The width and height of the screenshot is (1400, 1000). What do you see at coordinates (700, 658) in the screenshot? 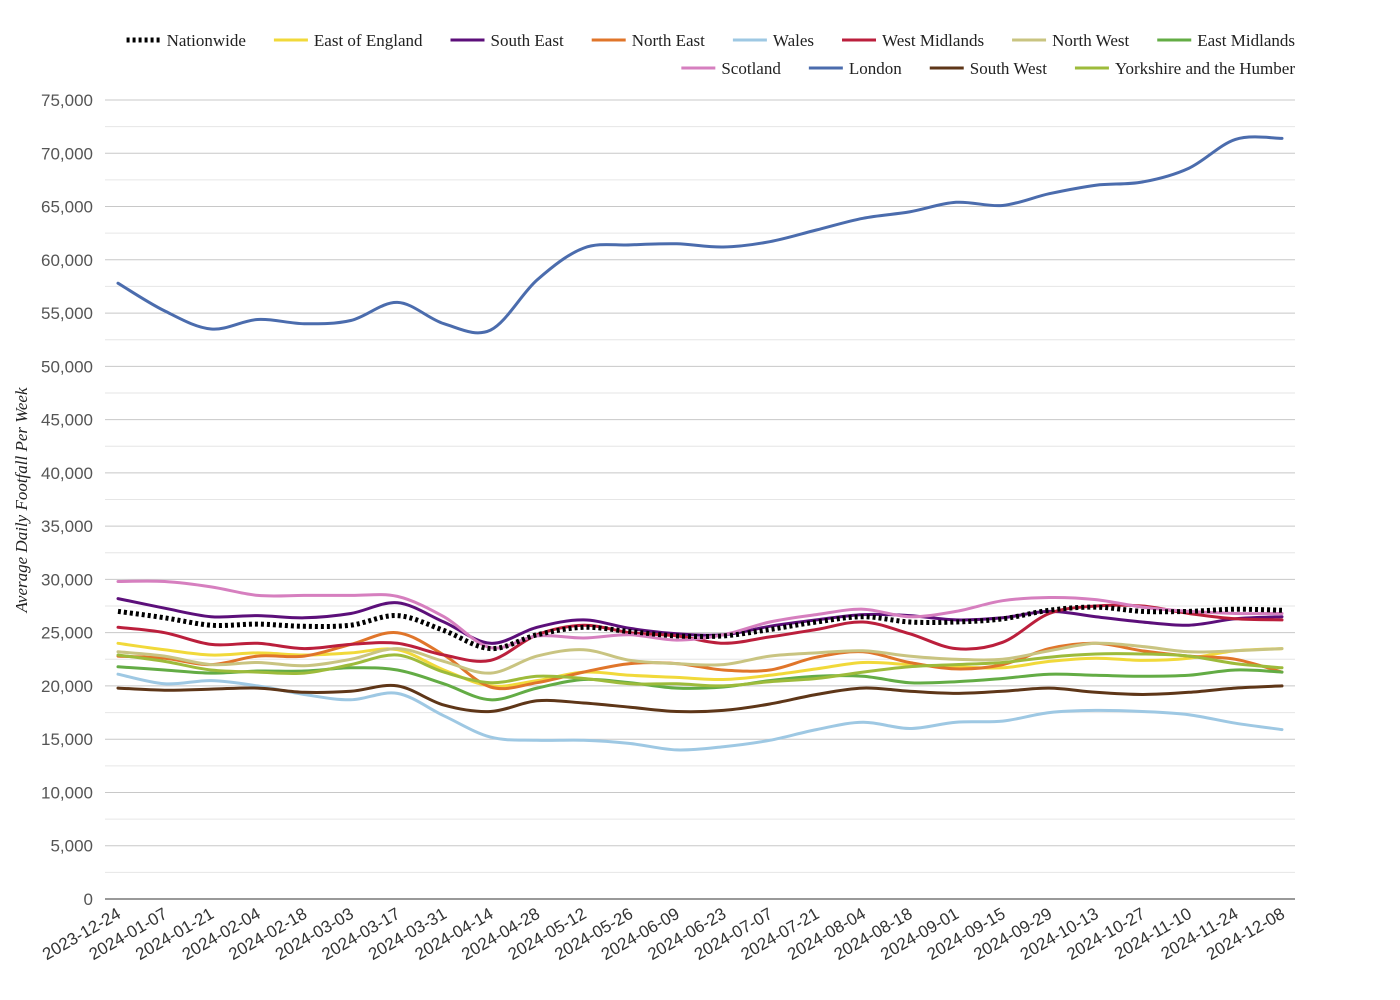
I see `series-line-north-west` at bounding box center [700, 658].